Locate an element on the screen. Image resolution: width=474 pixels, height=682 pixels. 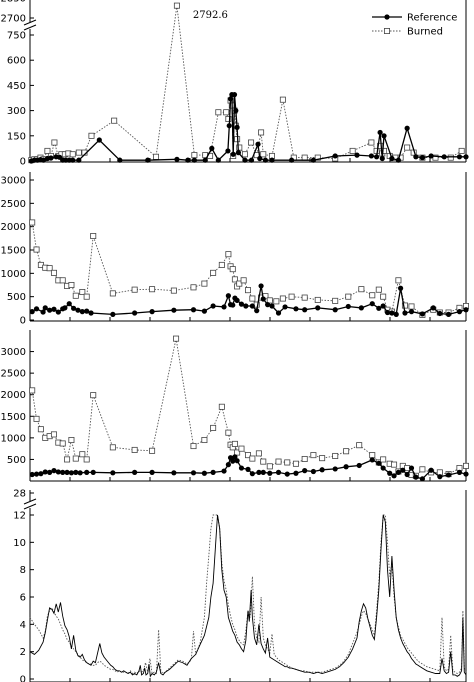
legend-label-reference: Reference is located at coordinates (432, 18).